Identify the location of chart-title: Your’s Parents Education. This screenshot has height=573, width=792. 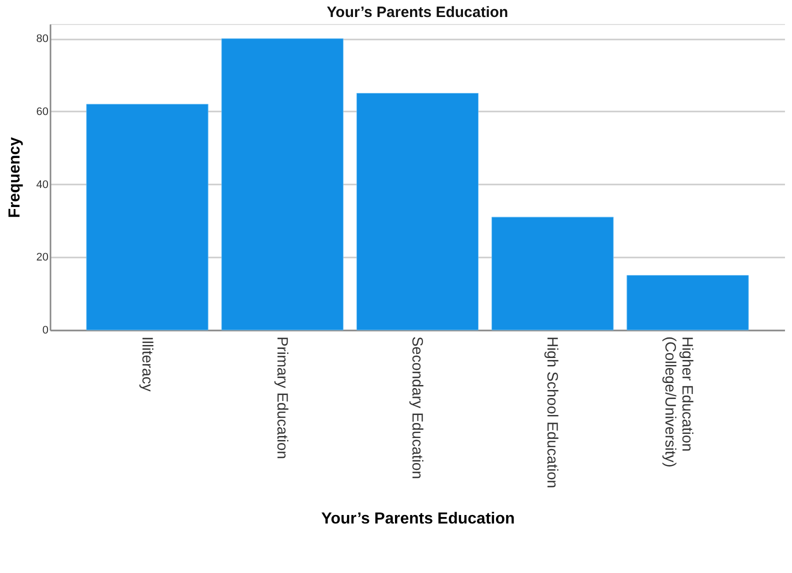
(417, 12).